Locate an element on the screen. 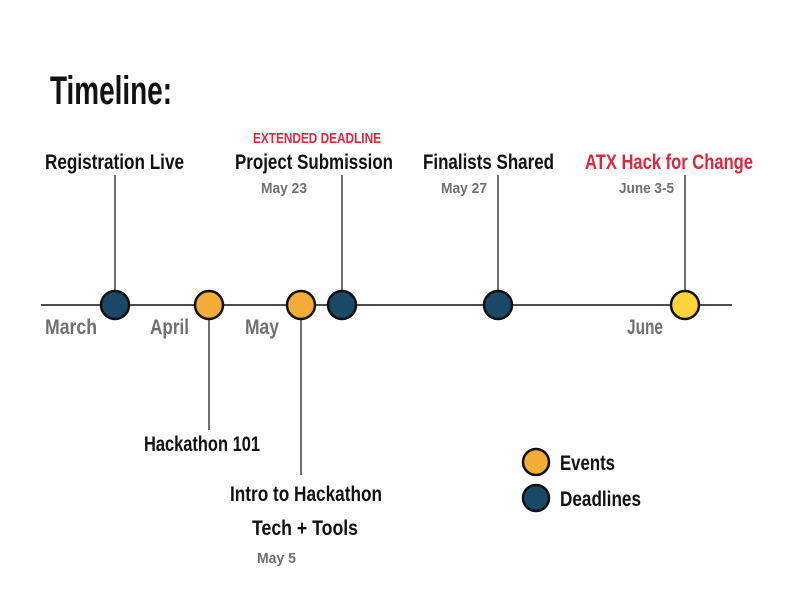  intro-date: May 5 is located at coordinates (276, 558).